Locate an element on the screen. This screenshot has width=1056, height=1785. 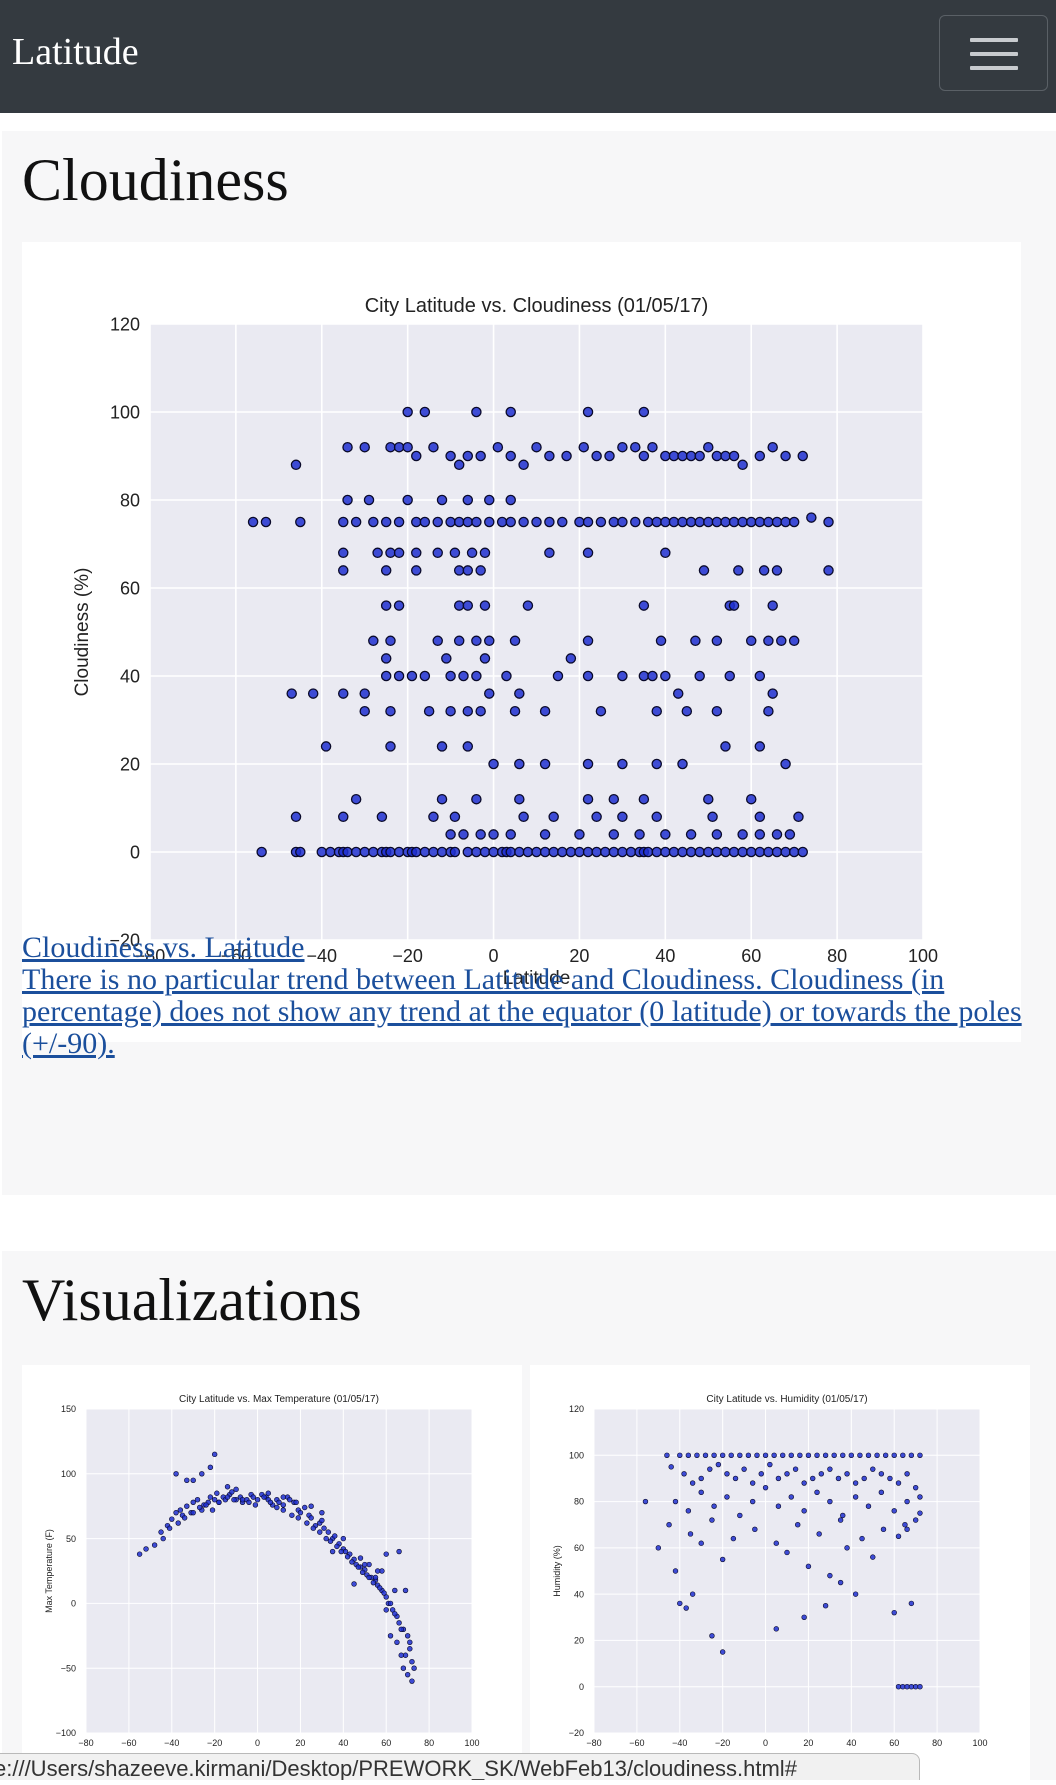
navbar-brand: Latitude is located at coordinates (75, 52).